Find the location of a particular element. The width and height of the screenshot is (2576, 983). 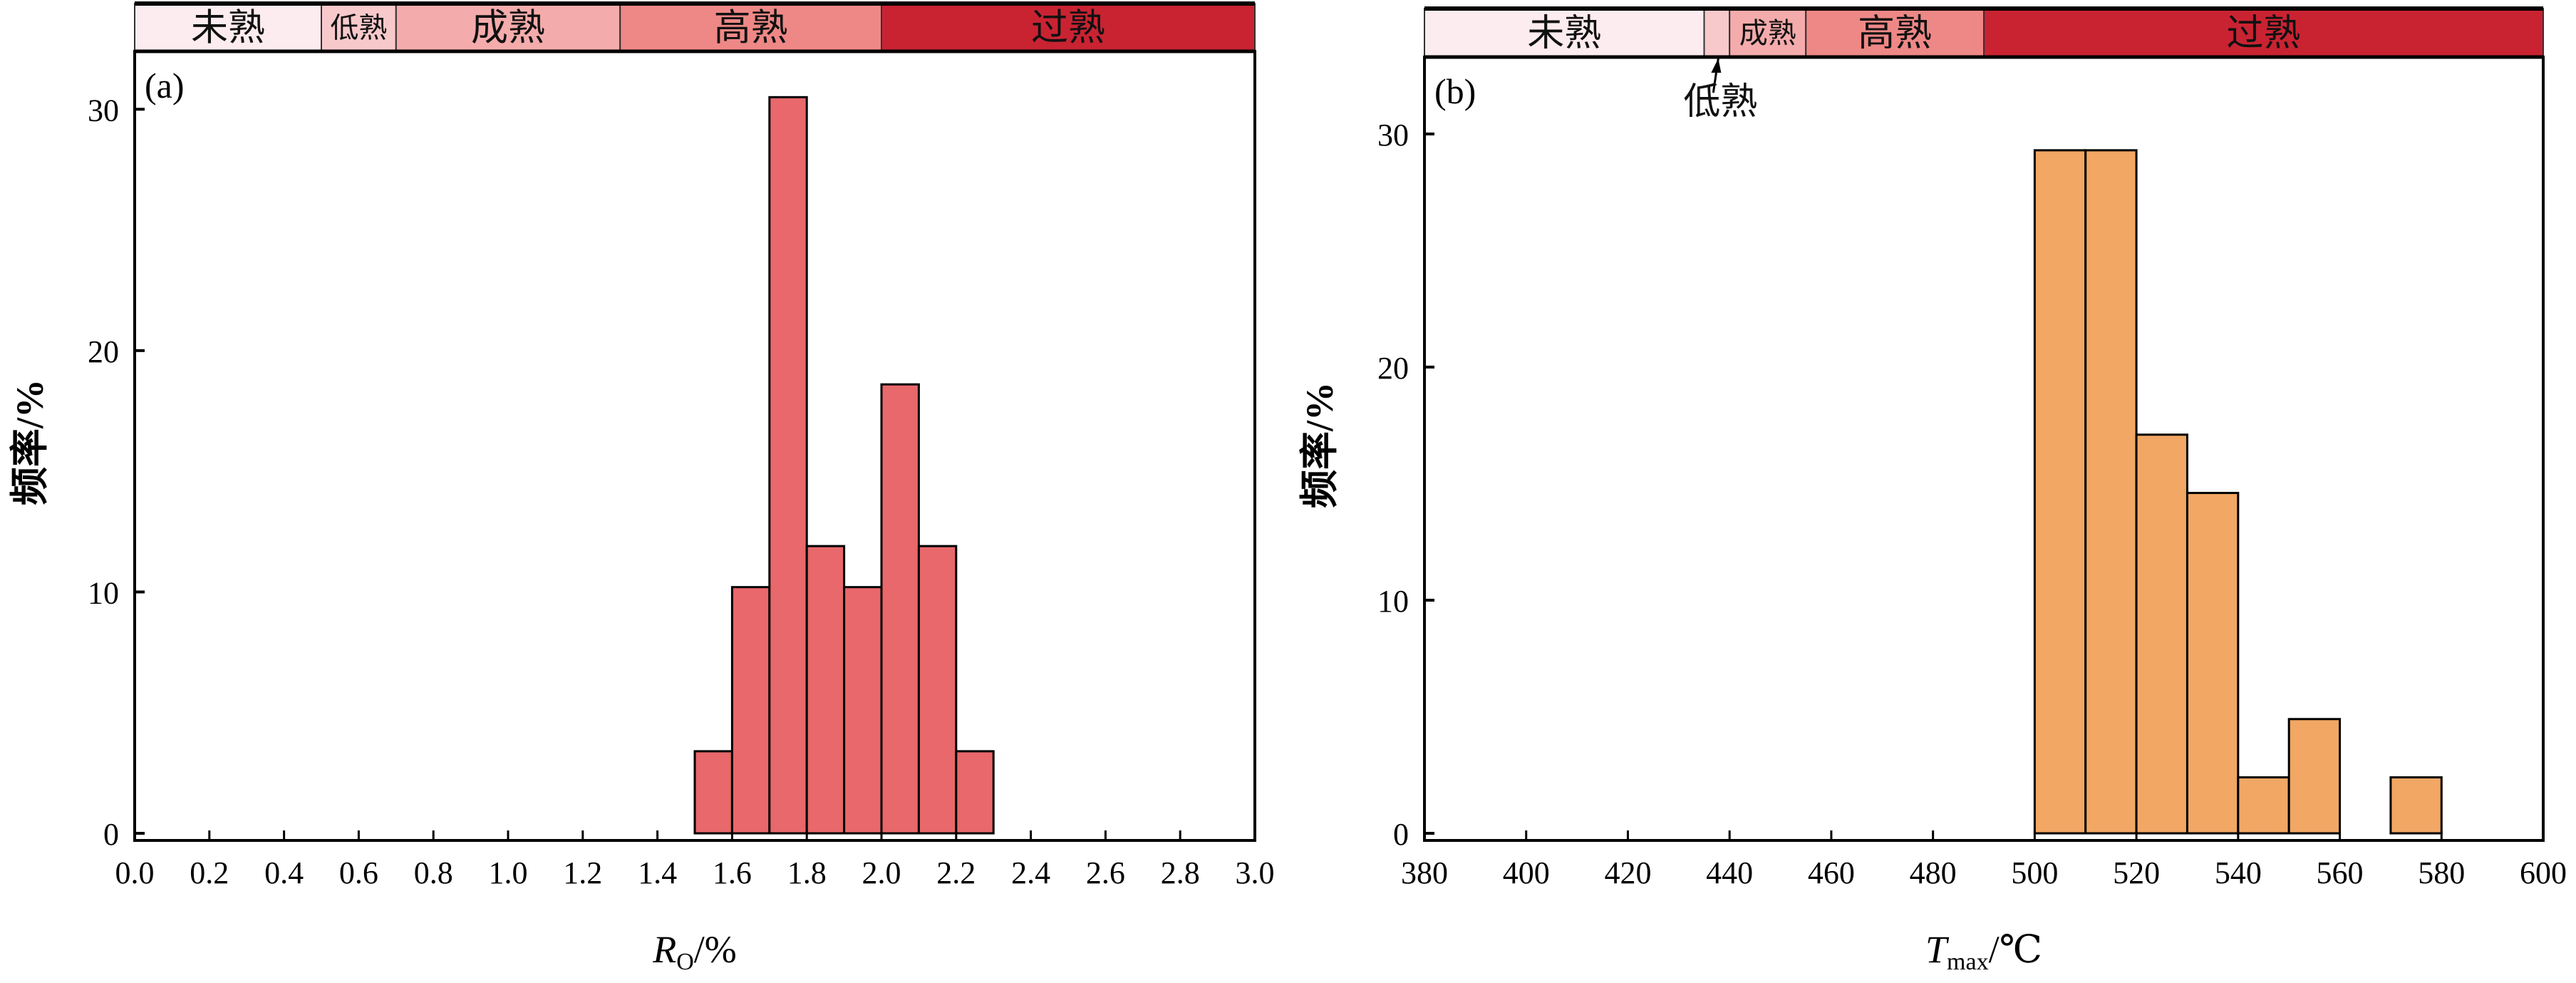

x-tick-label: 500 is located at coordinates (2035, 873).